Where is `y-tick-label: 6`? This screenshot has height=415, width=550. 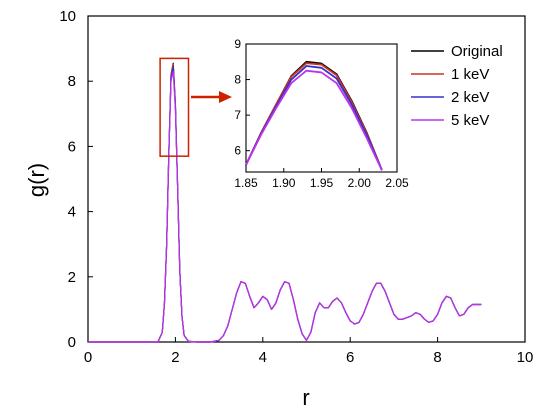
y-tick-label: 6 is located at coordinates (72, 146).